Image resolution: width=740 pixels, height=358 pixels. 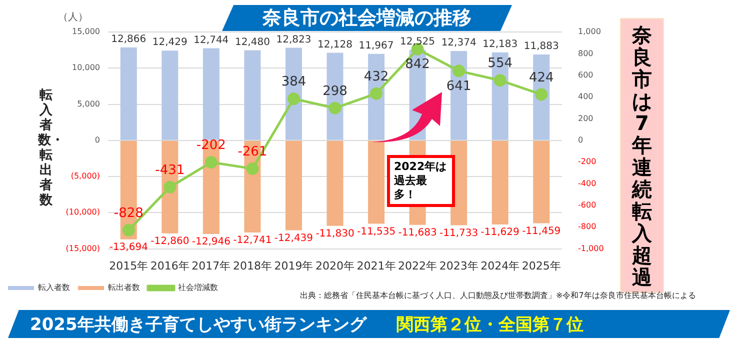 I want to click on y2-tick-label: -200, so click(x=587, y=161).